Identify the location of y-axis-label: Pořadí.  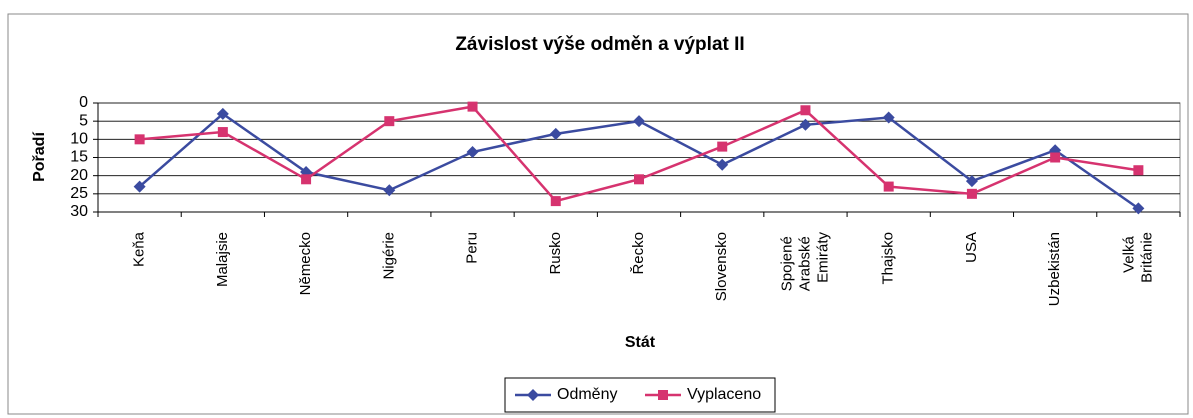
(39, 157).